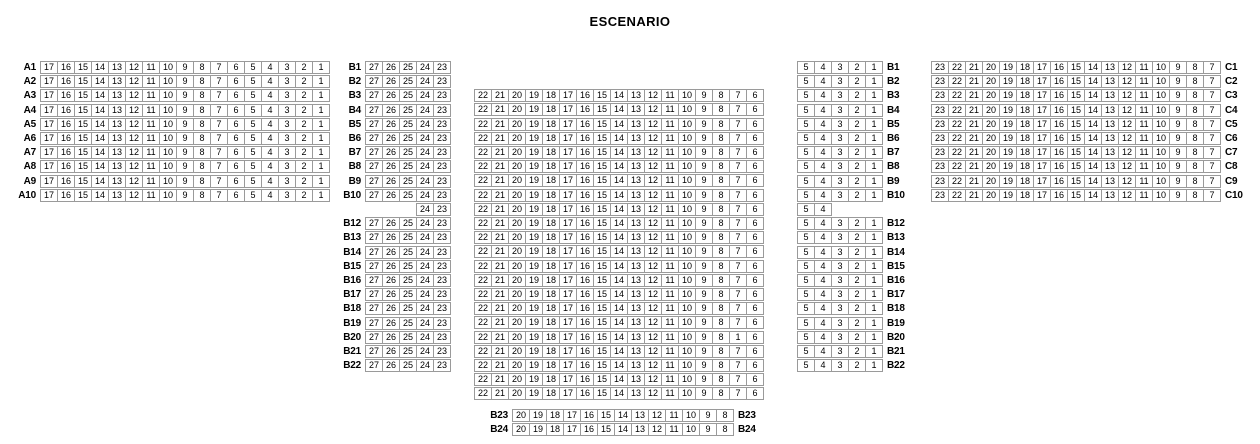 The width and height of the screenshot is (1260, 444). I want to click on seat: 27, so click(374, 195).